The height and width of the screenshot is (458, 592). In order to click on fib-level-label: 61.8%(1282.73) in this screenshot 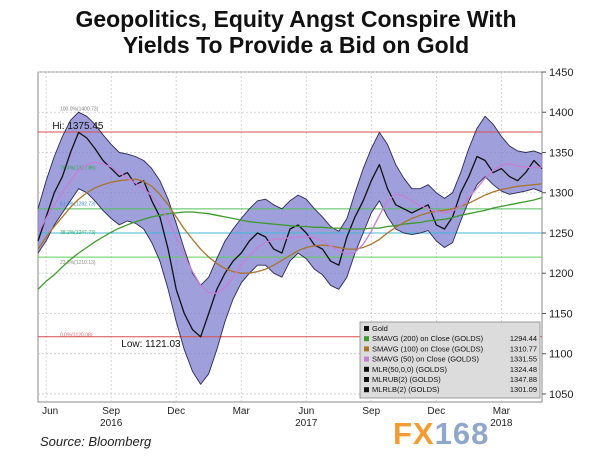, I will do `click(78, 205)`.